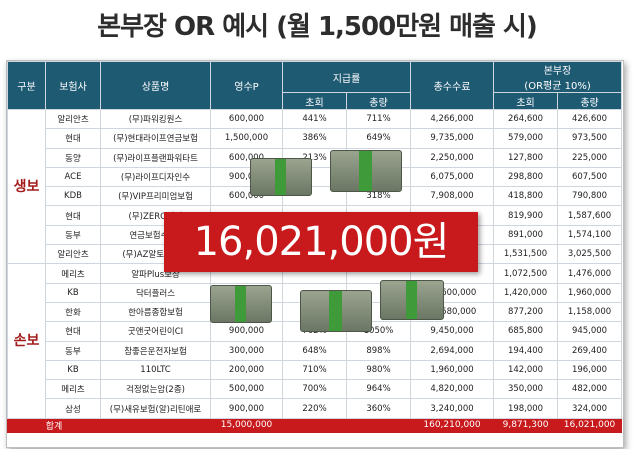  I want to click on cell-product: (무)라이프플랜파워타트, so click(155, 157).